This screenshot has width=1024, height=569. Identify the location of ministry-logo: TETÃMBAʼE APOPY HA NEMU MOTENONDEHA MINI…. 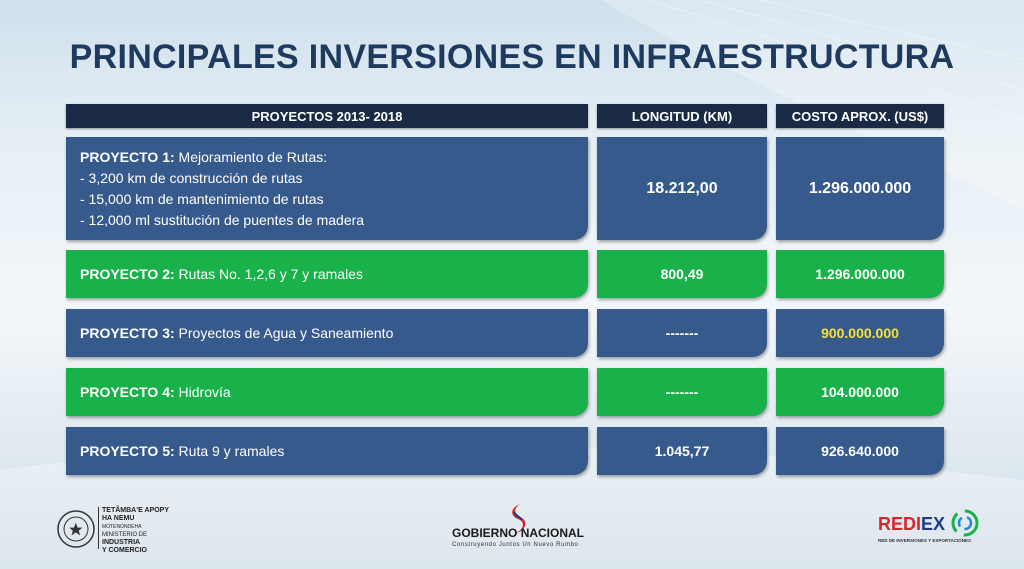
(126, 530).